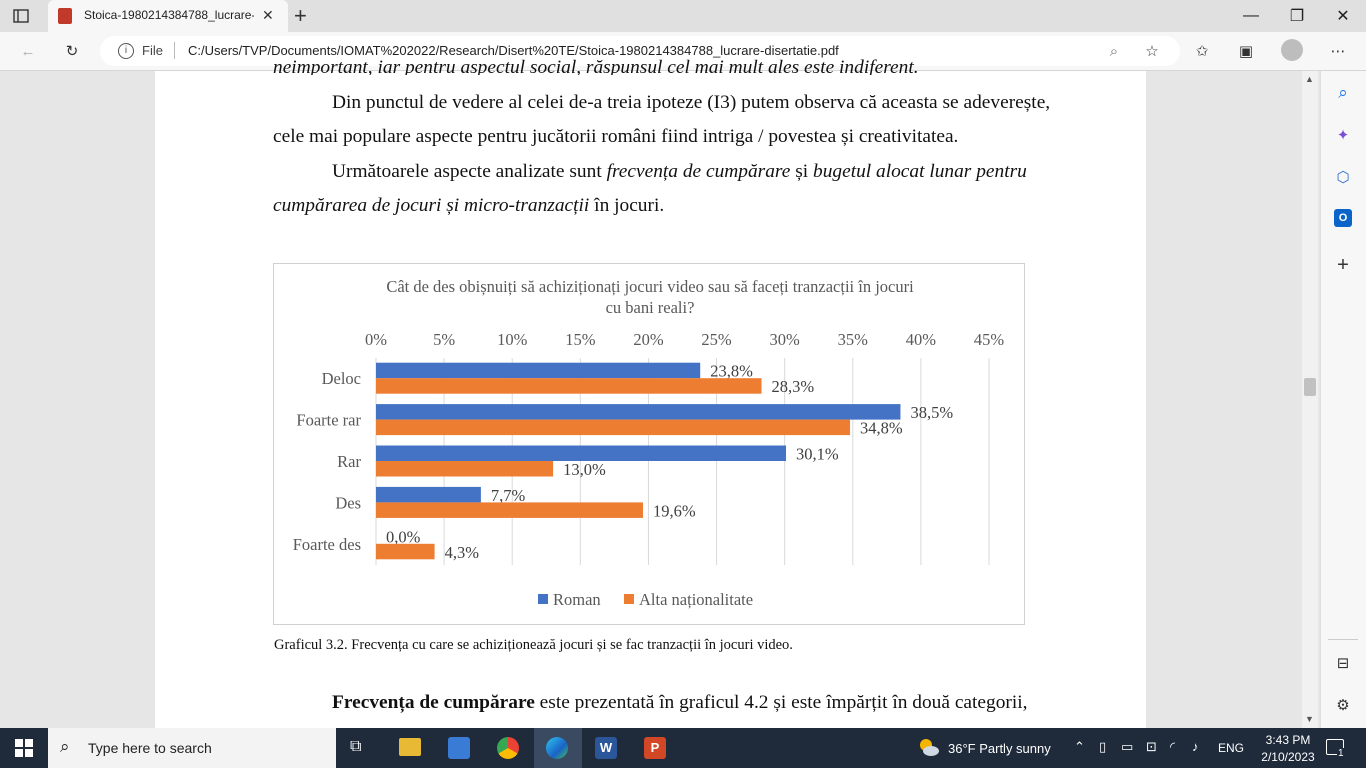 This screenshot has height=768, width=1366. Describe the element at coordinates (584, 469) in the screenshot. I see `data-label: 13,0%` at that location.